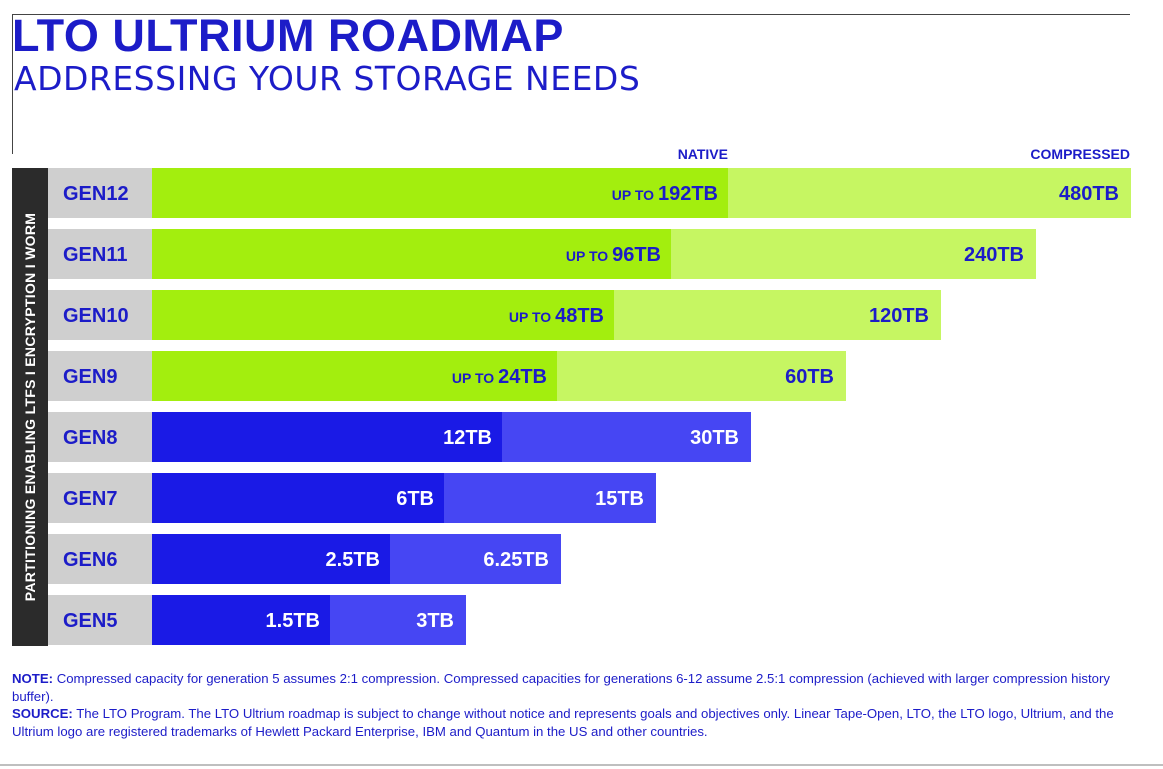 The image size is (1163, 769). I want to click on frame-left-line, so click(12, 84).